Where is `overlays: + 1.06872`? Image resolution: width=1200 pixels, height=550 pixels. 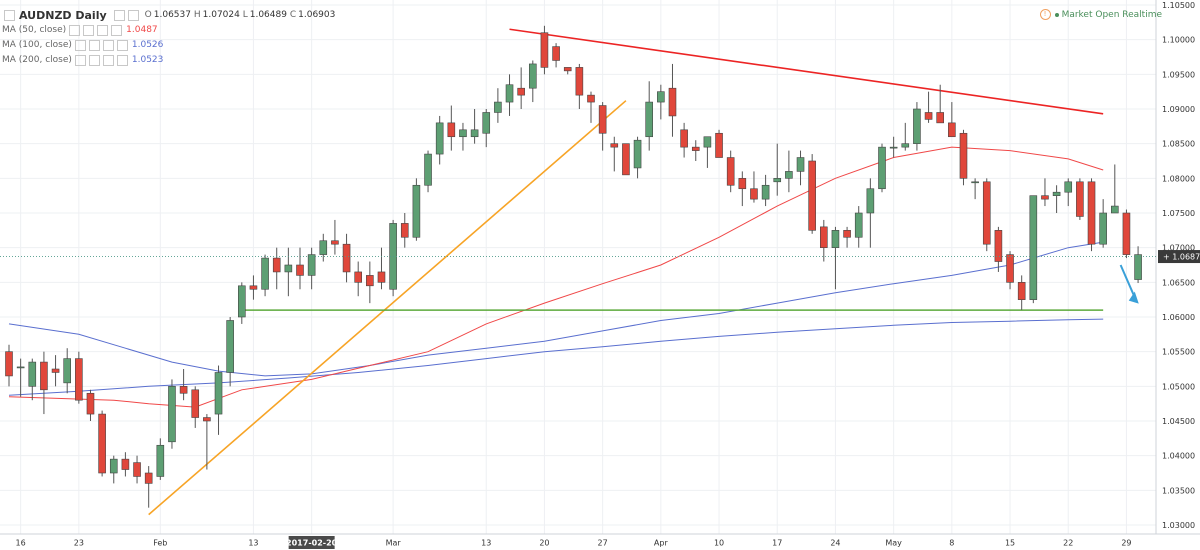 overlays: + 1.06872 is located at coordinates (600, 277).